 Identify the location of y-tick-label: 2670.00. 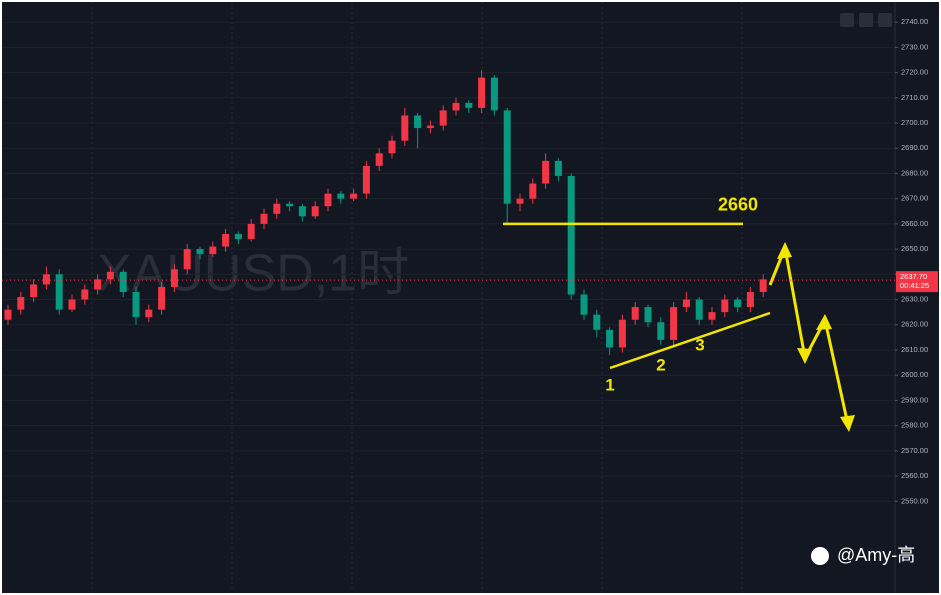
(914, 198).